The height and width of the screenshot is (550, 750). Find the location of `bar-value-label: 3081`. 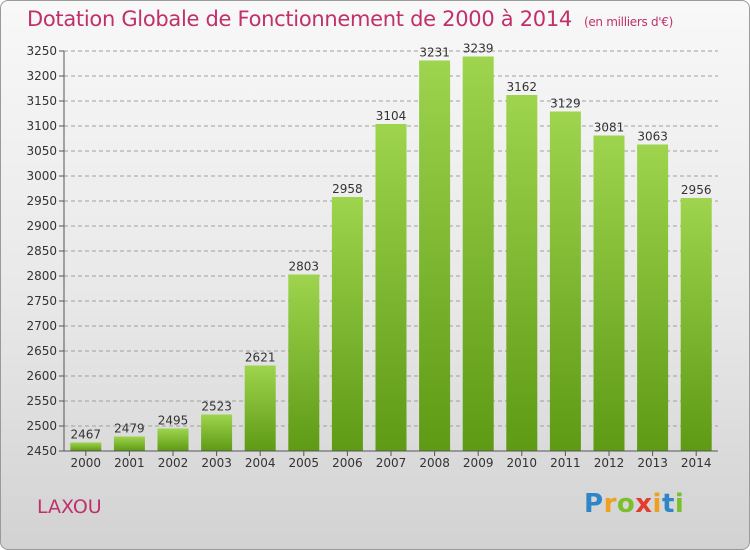

bar-value-label: 3081 is located at coordinates (609, 128).